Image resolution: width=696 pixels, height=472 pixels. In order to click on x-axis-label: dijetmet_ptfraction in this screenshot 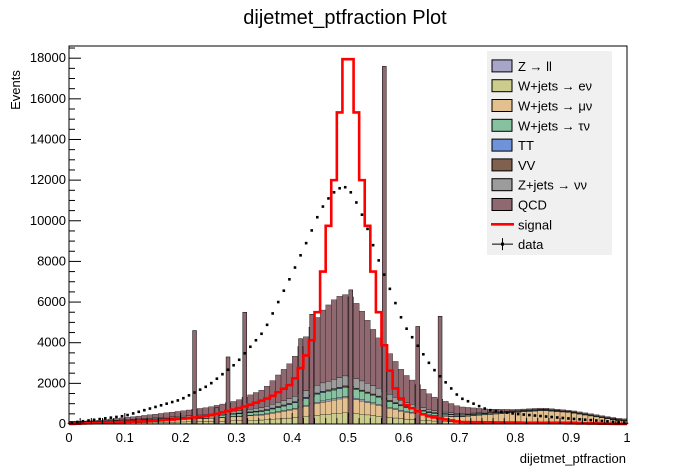, I will do `click(573, 458)`.